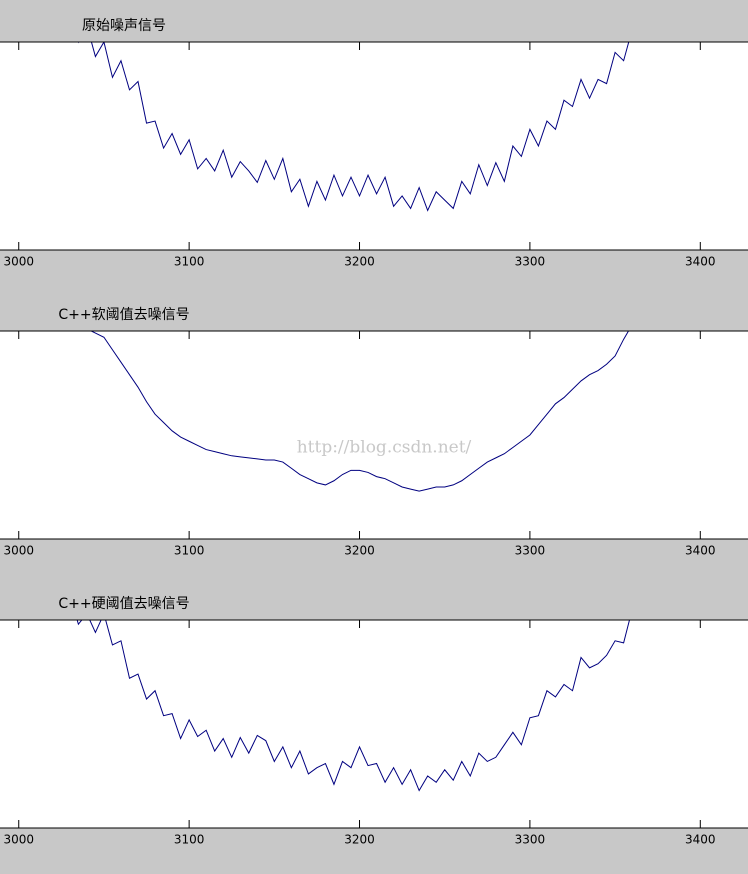 The image size is (748, 874). Describe the element at coordinates (384, 448) in the screenshot. I see `watermark: http://blog.csdn.net/` at that location.